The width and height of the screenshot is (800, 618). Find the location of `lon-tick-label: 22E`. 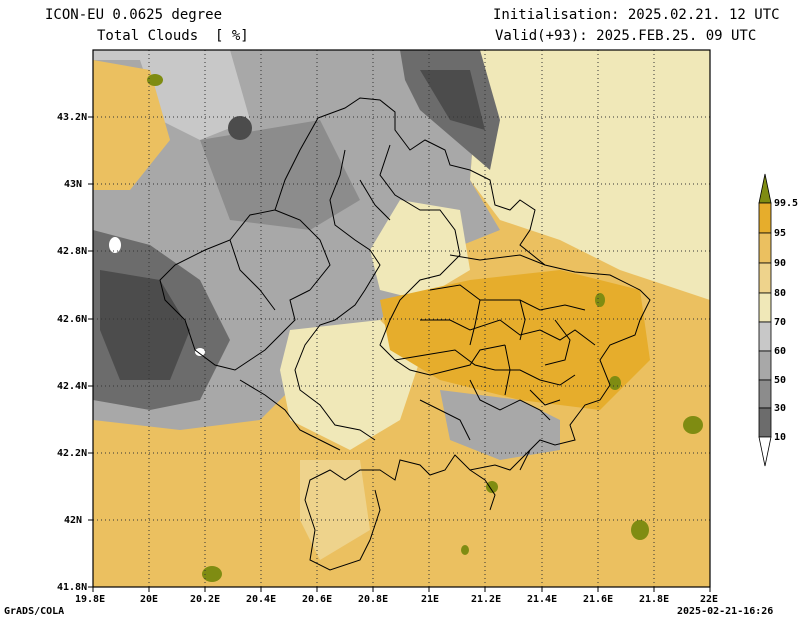

lon-tick-label: 22E is located at coordinates (709, 599).